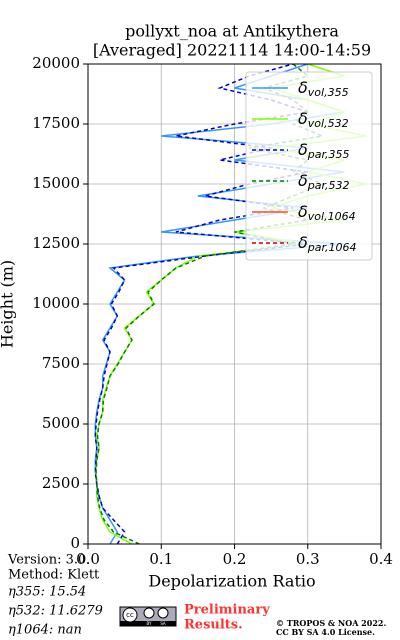 This screenshot has width=400, height=640. I want to click on y-tick-label: 10000, so click(56, 303).